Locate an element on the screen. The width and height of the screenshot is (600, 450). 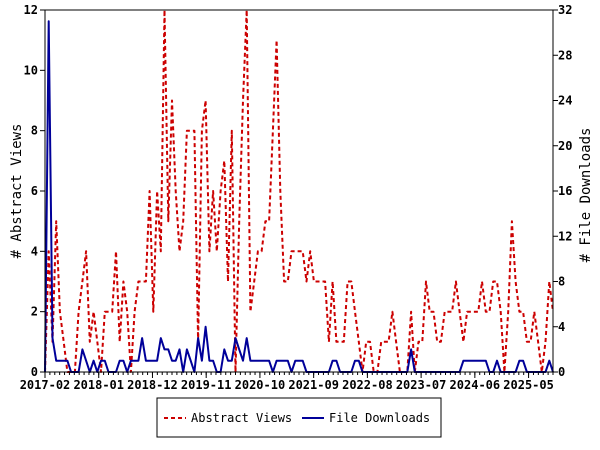
y-left-tick-label: 4 is located at coordinates (34, 251).